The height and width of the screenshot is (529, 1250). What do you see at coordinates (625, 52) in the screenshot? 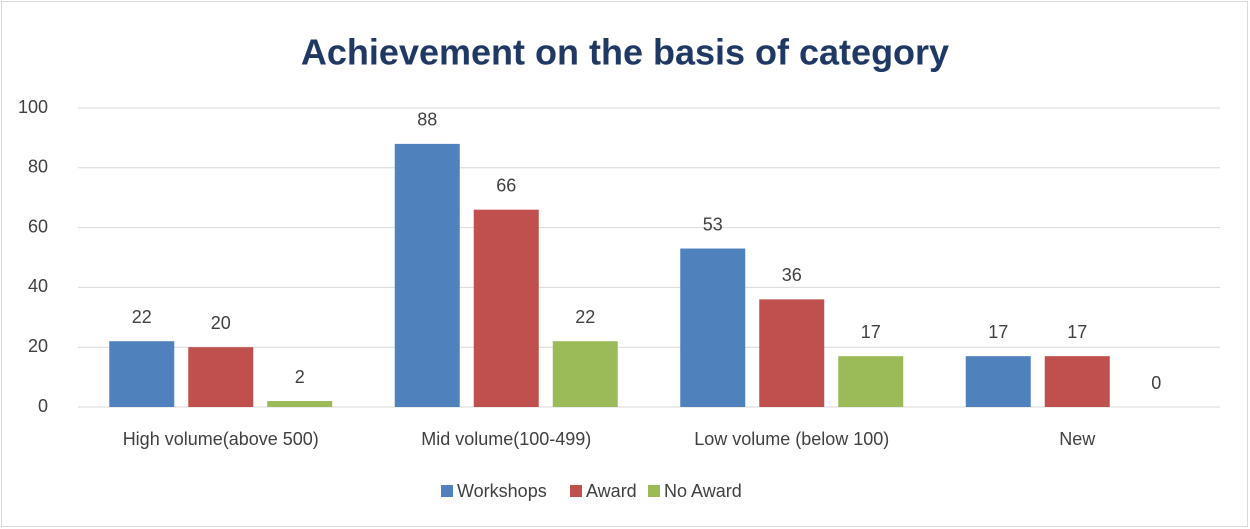
I see `chart-title: Achievement on the basis of category` at bounding box center [625, 52].